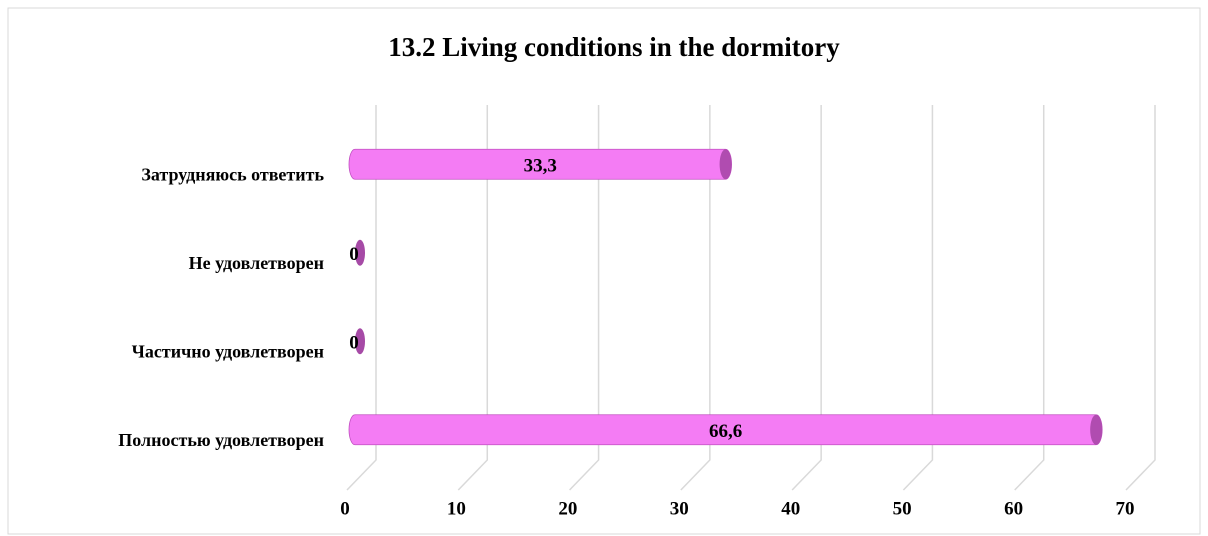 This screenshot has height=536, width=1208. I want to click on x-tick-label: 20, so click(567, 508).